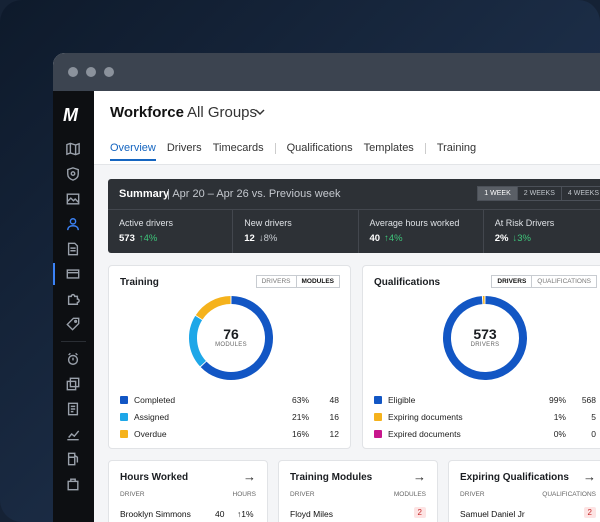 The height and width of the screenshot is (522, 600). Describe the element at coordinates (73, 174) in the screenshot. I see `shield-icon` at that location.